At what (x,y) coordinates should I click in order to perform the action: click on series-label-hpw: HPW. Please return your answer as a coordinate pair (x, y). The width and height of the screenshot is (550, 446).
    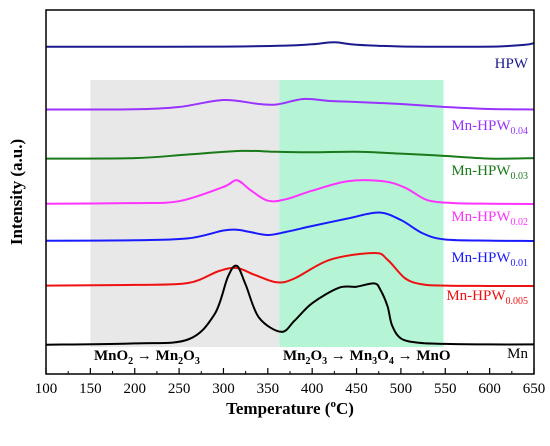
    Looking at the image, I should click on (512, 64).